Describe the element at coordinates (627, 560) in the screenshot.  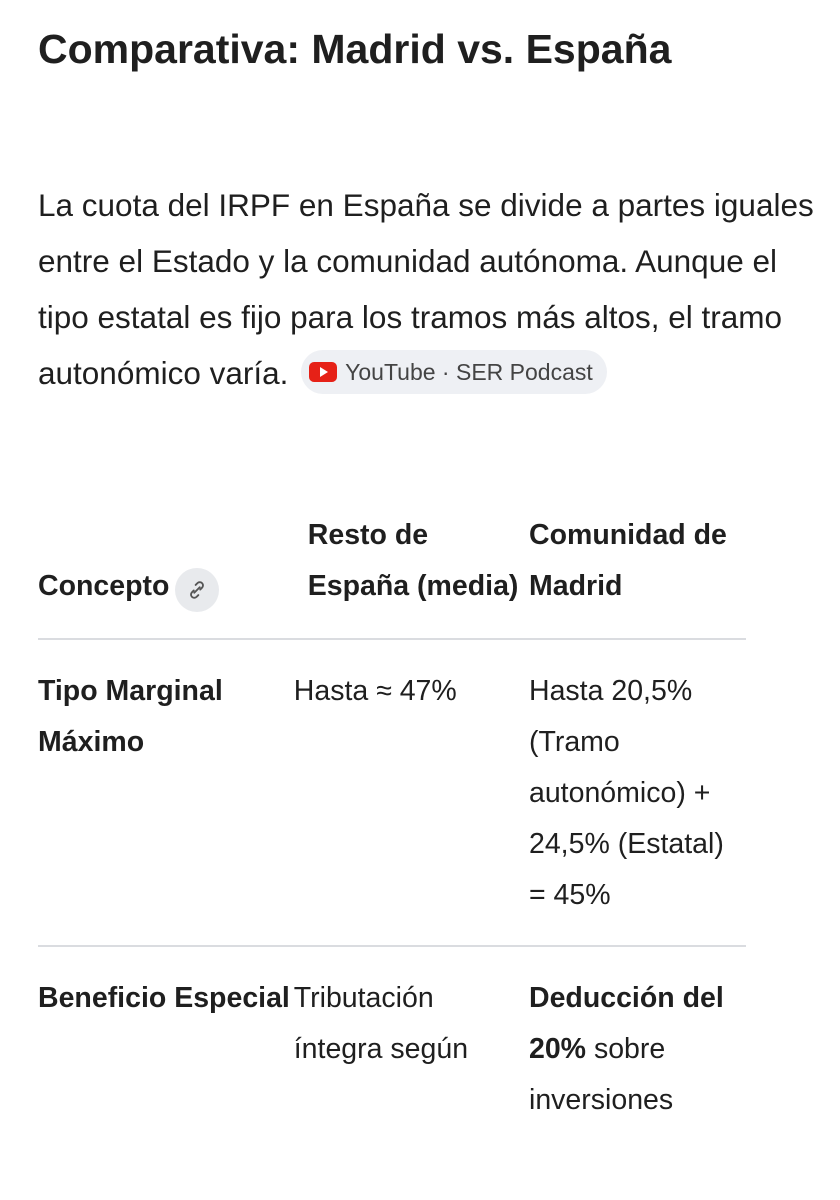
I see `header-cell: Comunidad de Madrid` at that location.